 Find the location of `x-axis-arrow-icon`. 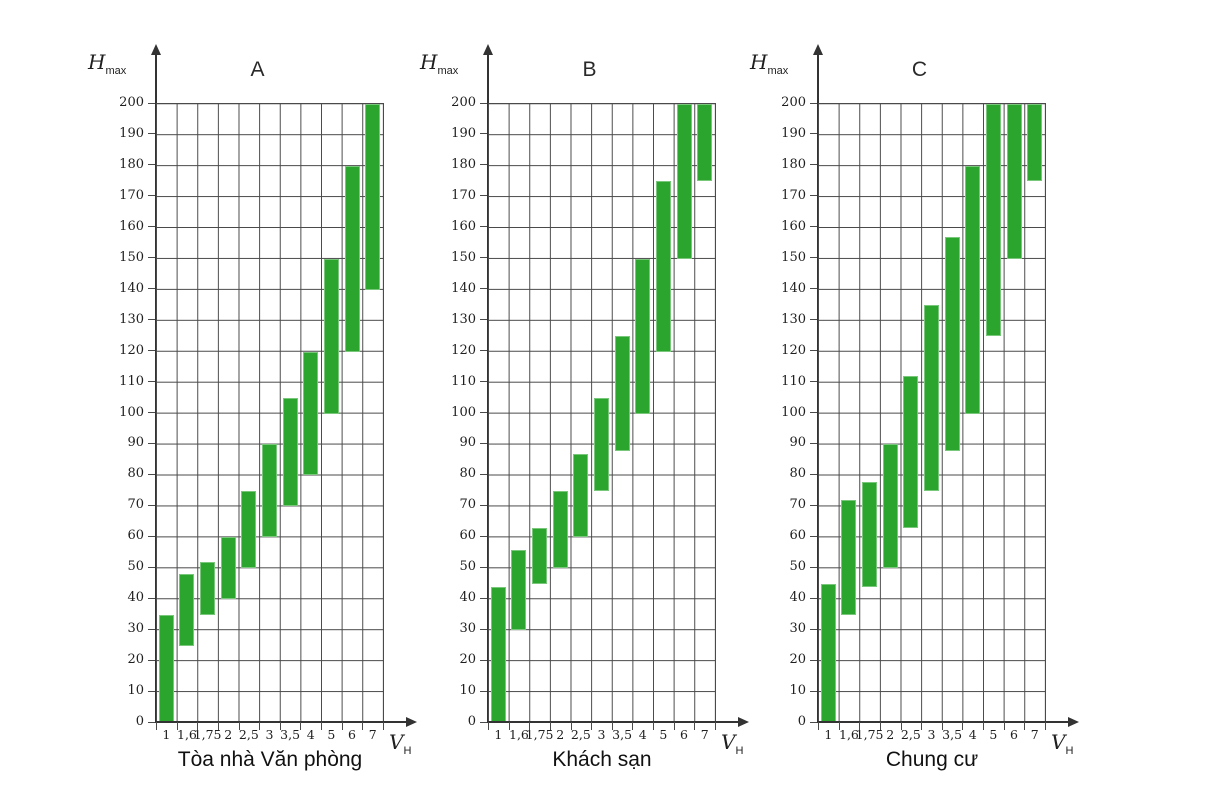

x-axis-arrow-icon is located at coordinates (743, 722).